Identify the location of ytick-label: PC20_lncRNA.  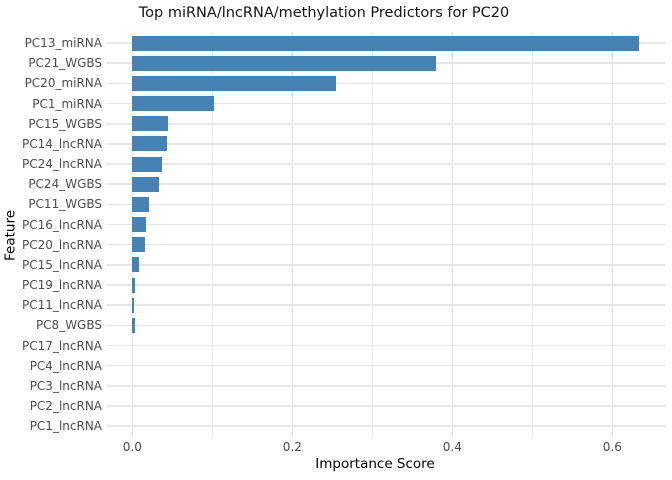
(62, 244).